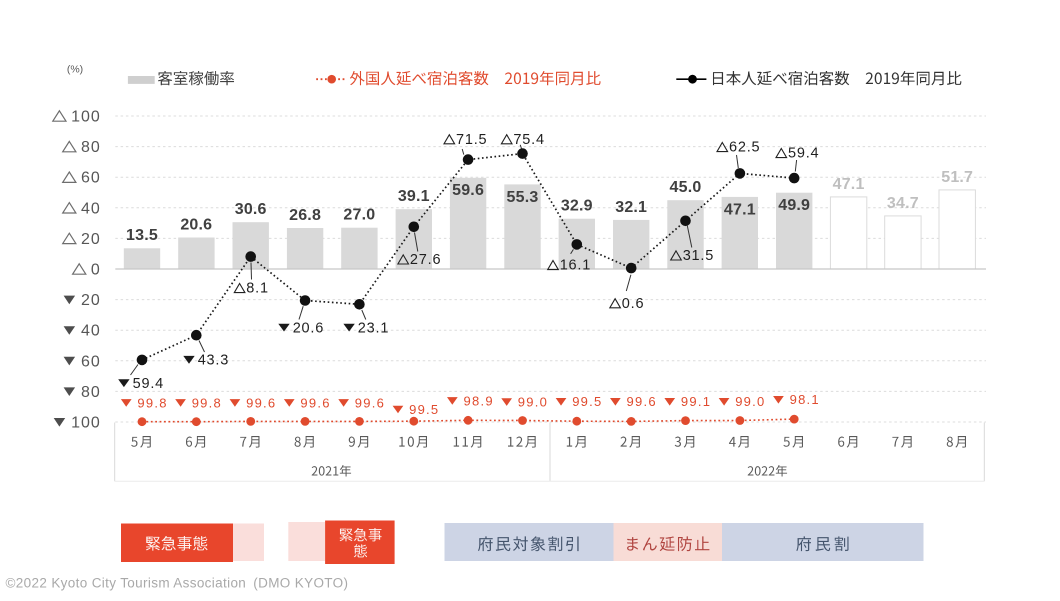 This screenshot has height=601, width=1060. I want to click on svg-text: 32.9, so click(577, 206).